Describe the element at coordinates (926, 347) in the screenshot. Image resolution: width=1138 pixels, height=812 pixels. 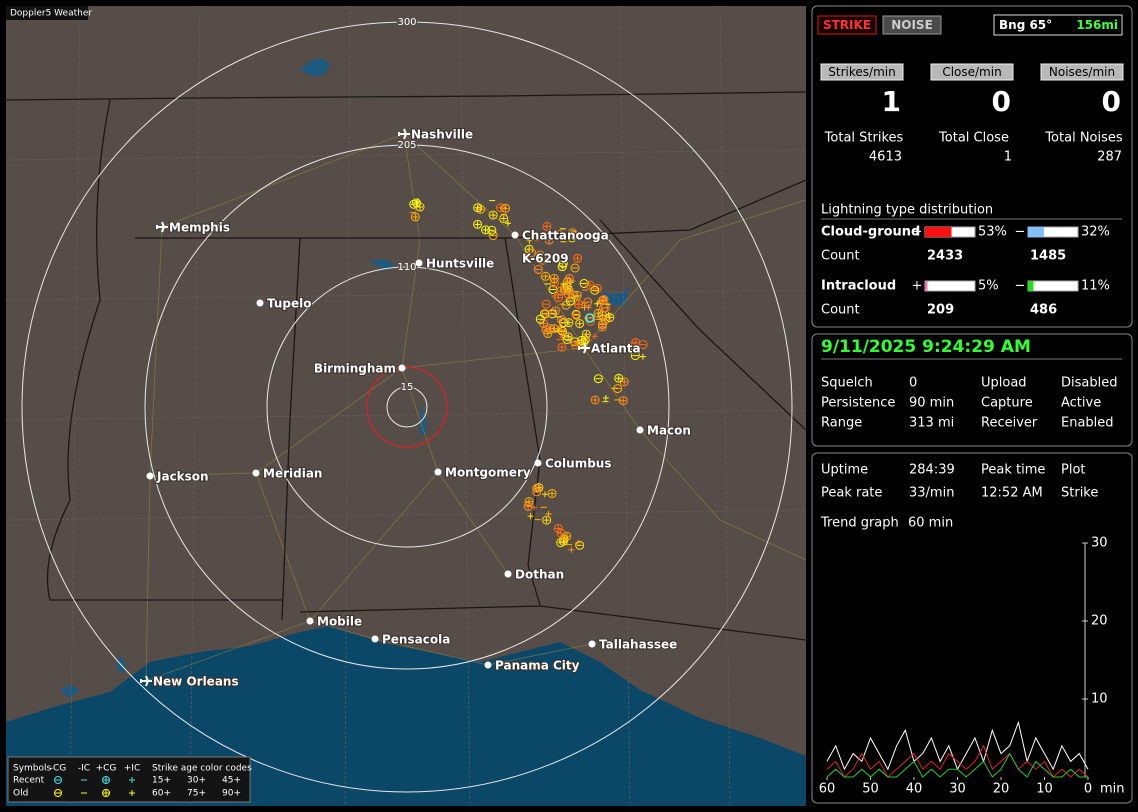
I see `datetime: 9/11/2025 9:24:29 AM` at that location.